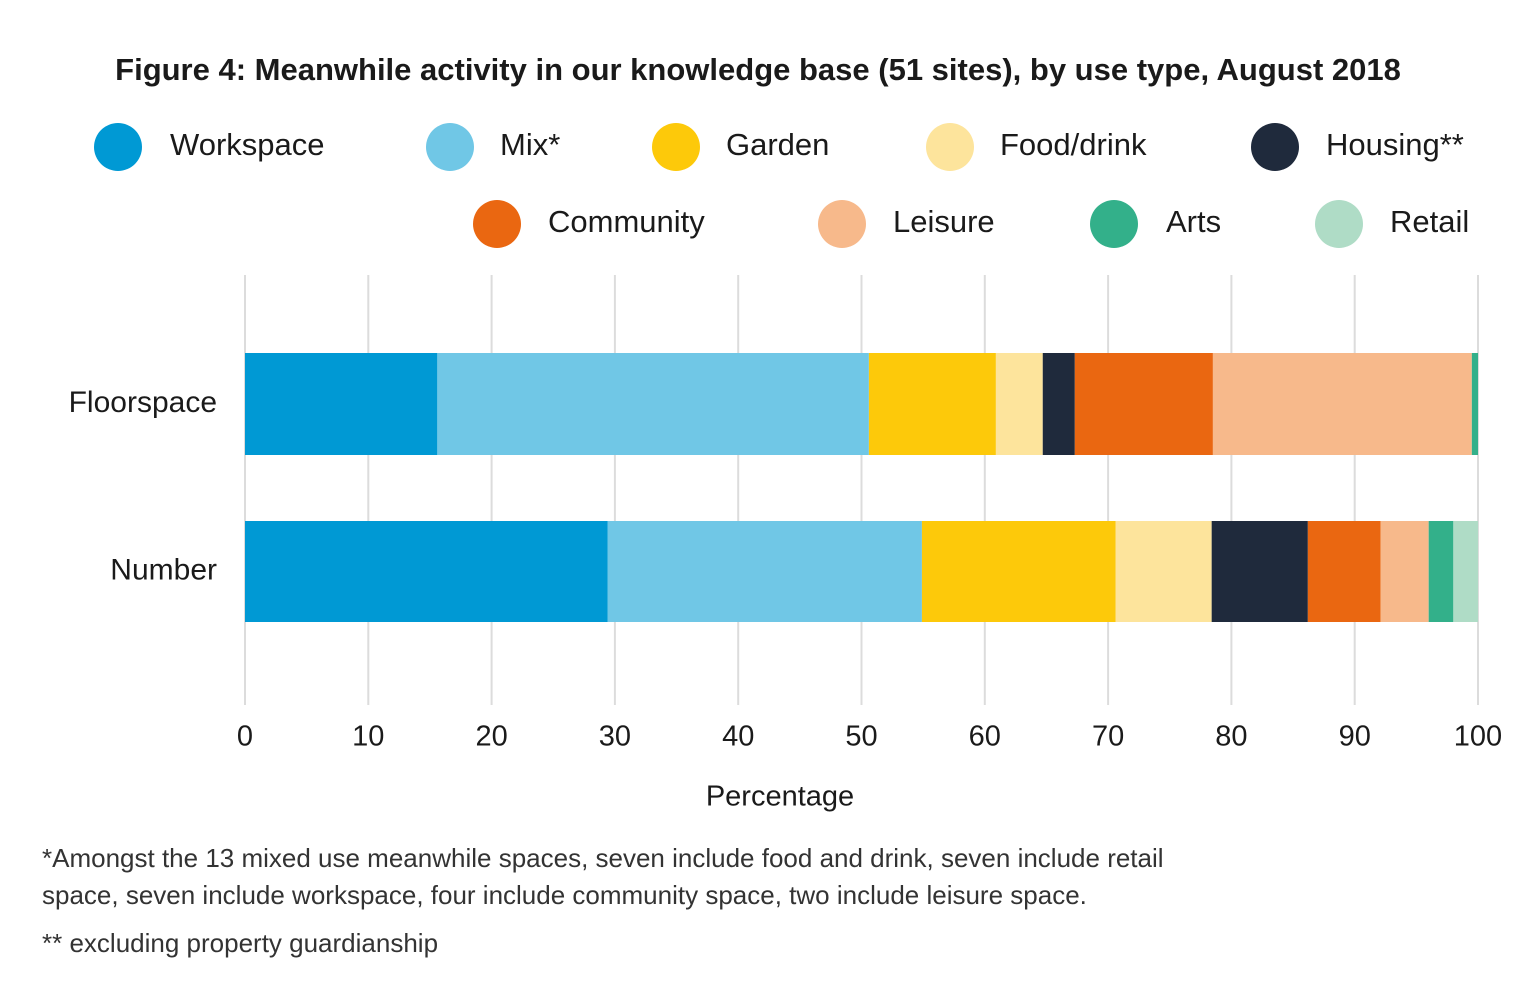 This screenshot has width=1539, height=1003. Describe the element at coordinates (530, 144) in the screenshot. I see `legend-label: Mix*` at that location.